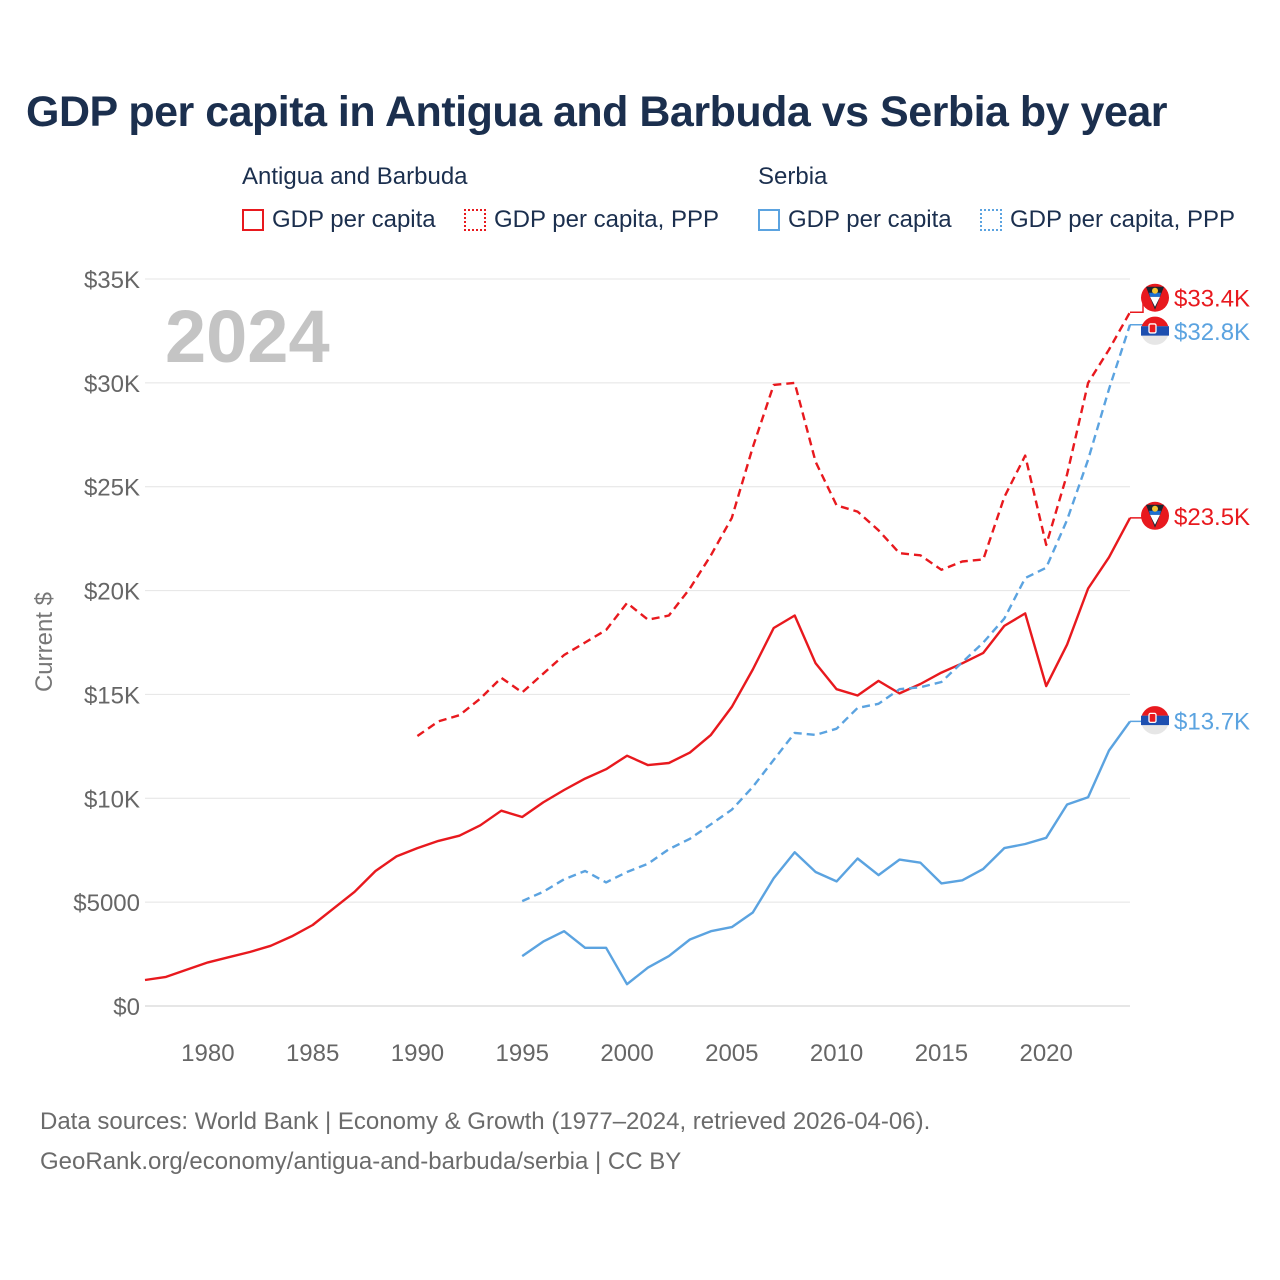  Describe the element at coordinates (475, 220) in the screenshot. I see `legend-swatch-dotted-red` at that location.